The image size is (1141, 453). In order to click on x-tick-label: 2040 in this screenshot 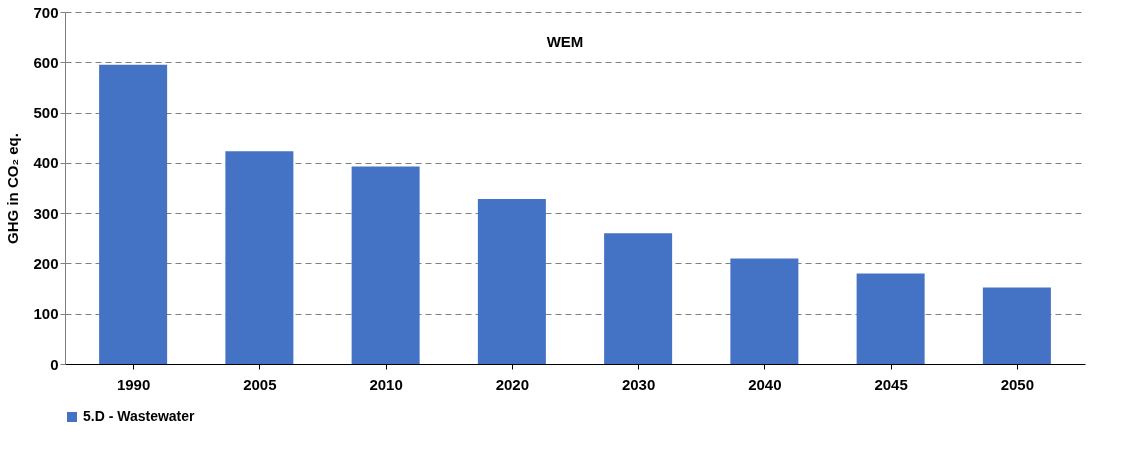, I will do `click(765, 384)`.